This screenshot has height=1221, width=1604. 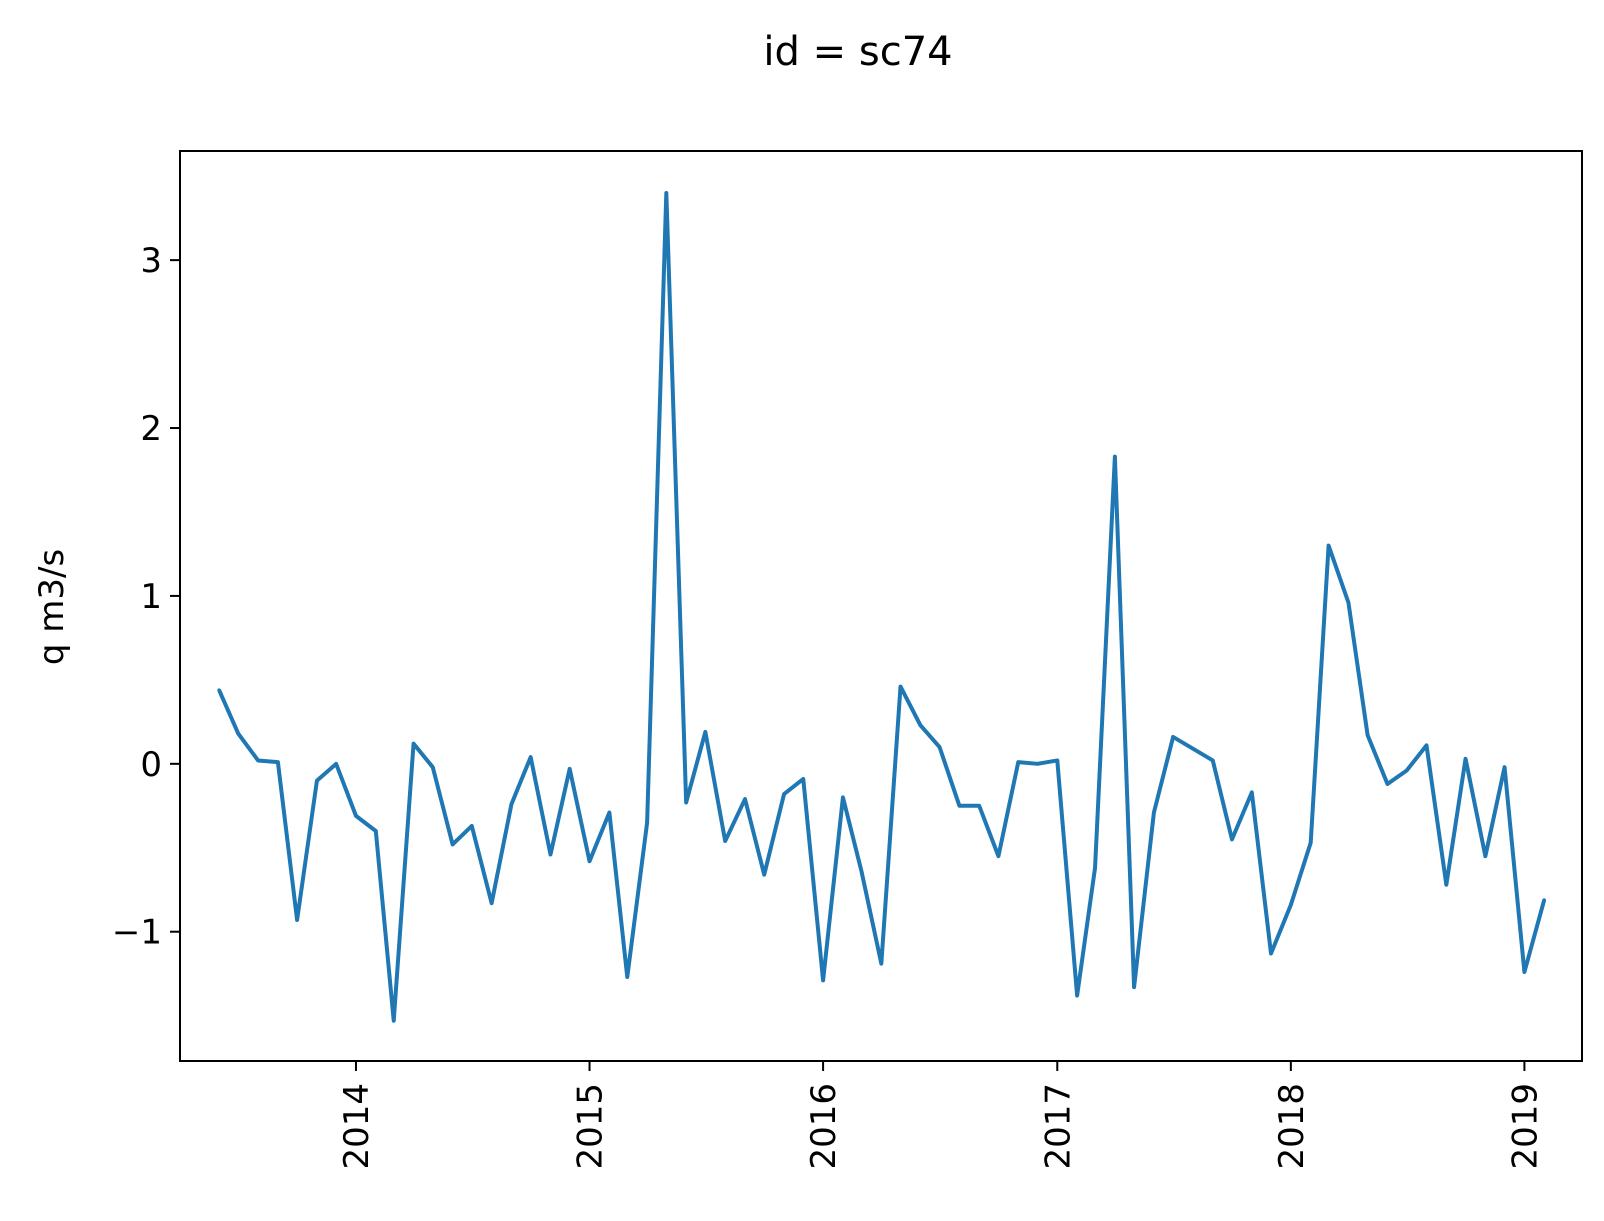 I want to click on x-axis: 2014 2015 2016 2017 2018 2019, so click(x=941, y=1115).